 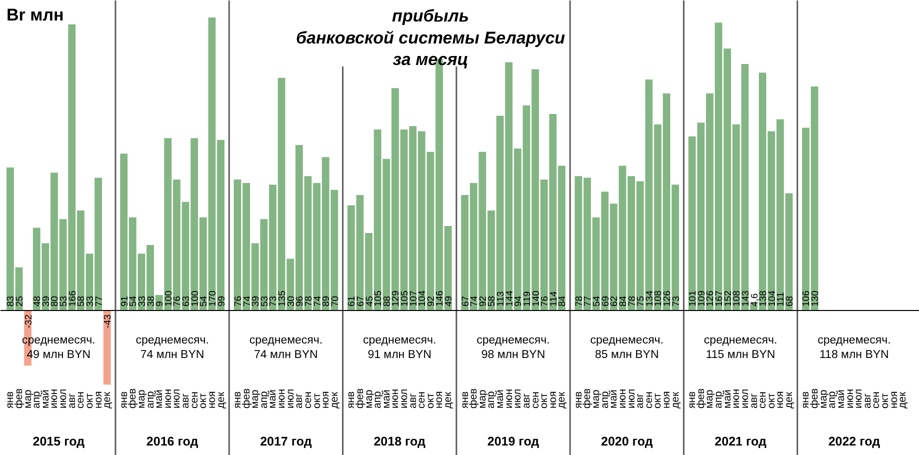 What do you see at coordinates (11, 301) in the screenshot?
I see `data-label: 83` at bounding box center [11, 301].